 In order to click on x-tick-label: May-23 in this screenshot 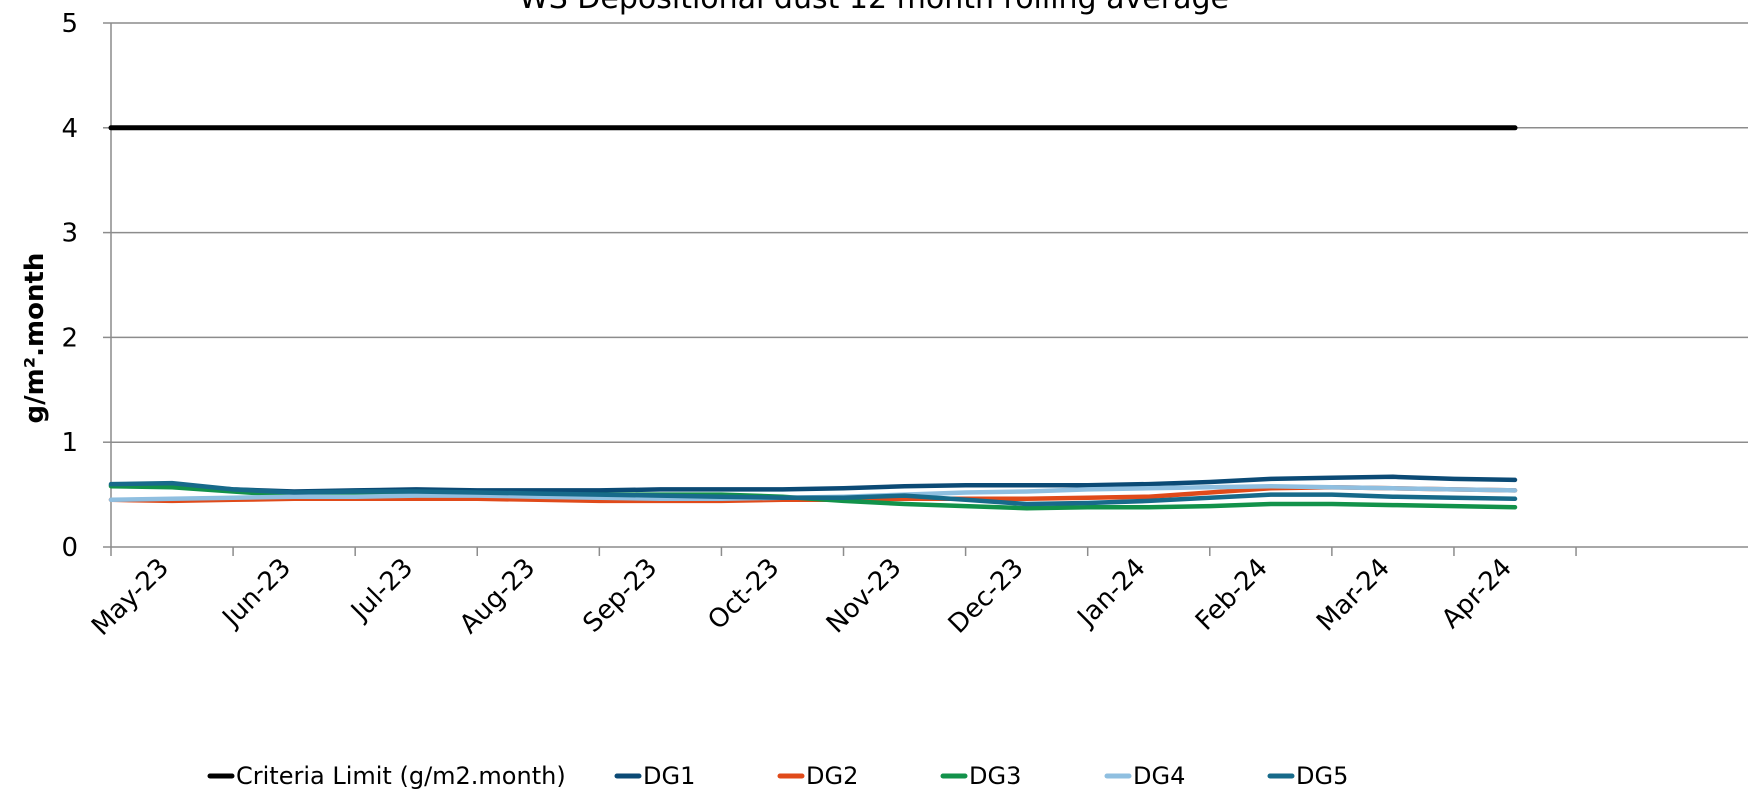, I will do `click(130, 597)`.